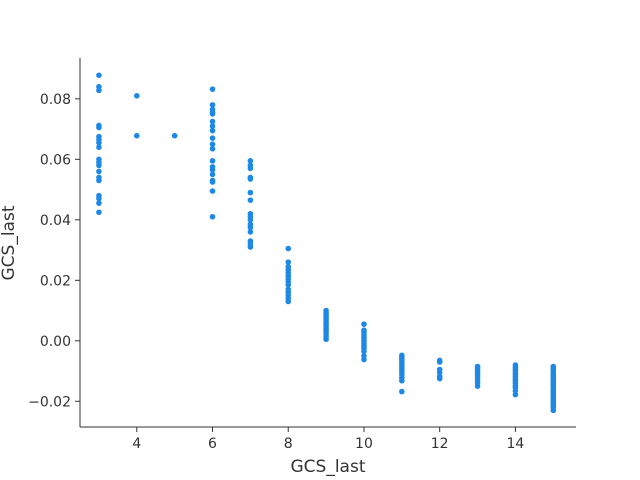 The image size is (640, 480). I want to click on y-tick-label: 0.04, so click(55, 221).